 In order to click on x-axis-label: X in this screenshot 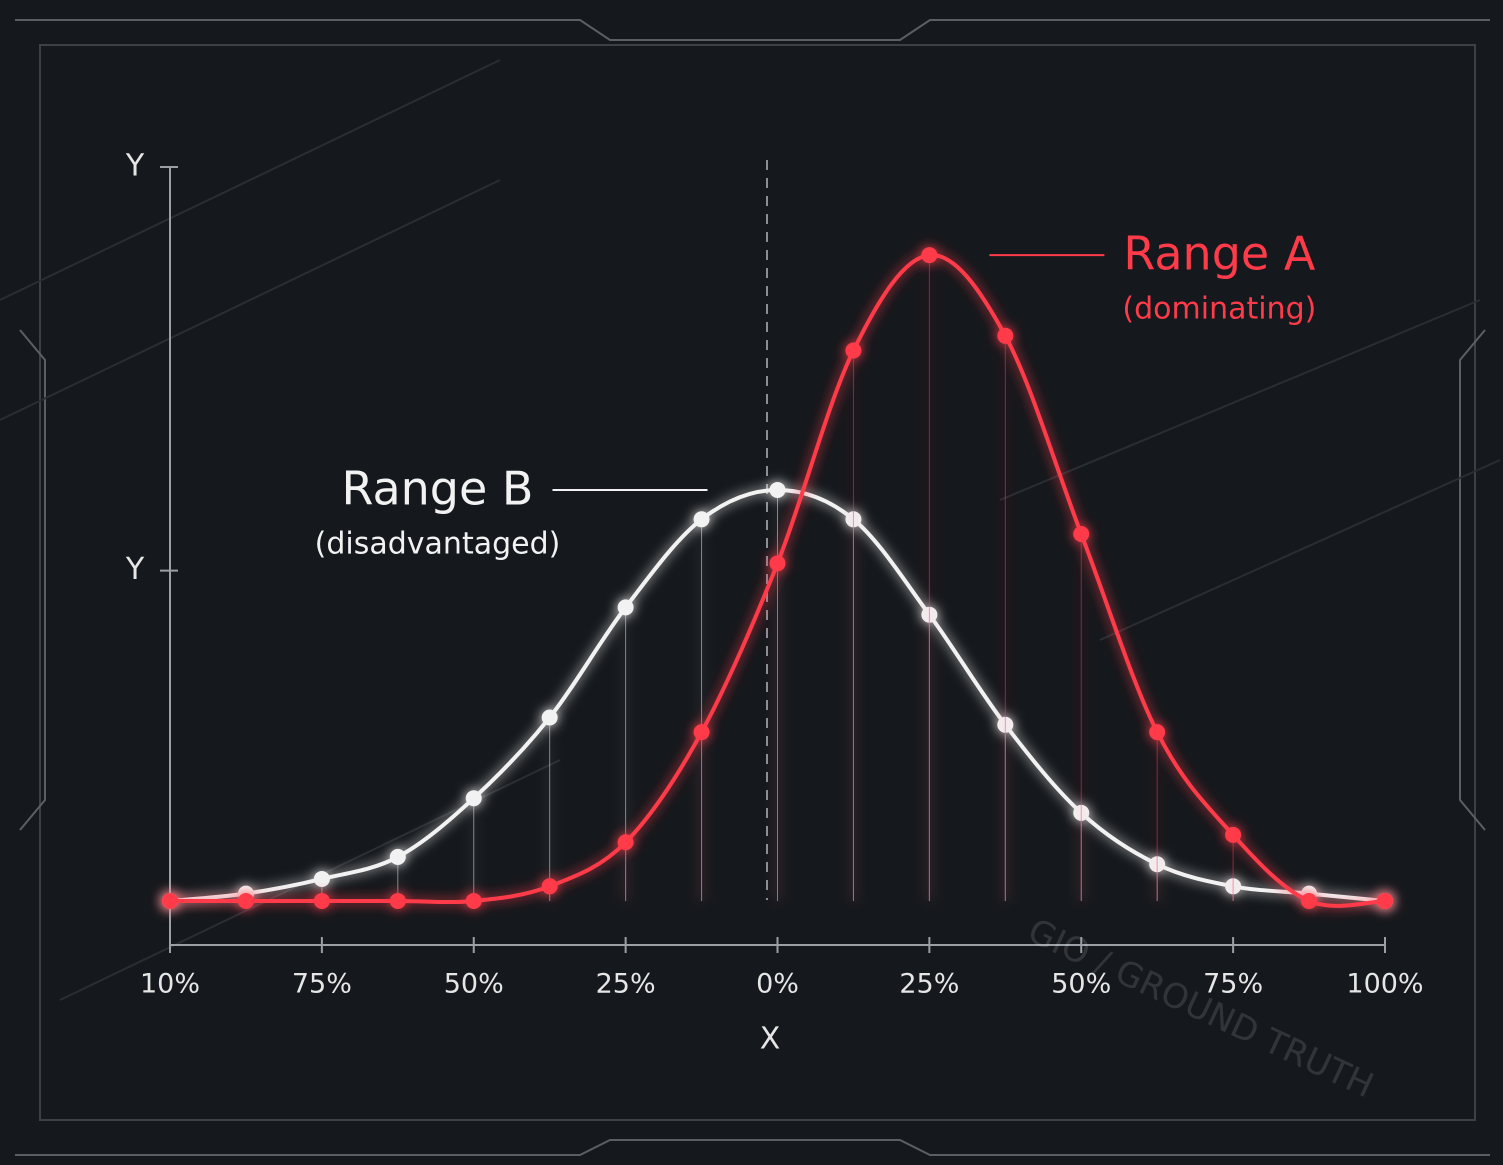, I will do `click(770, 1039)`.